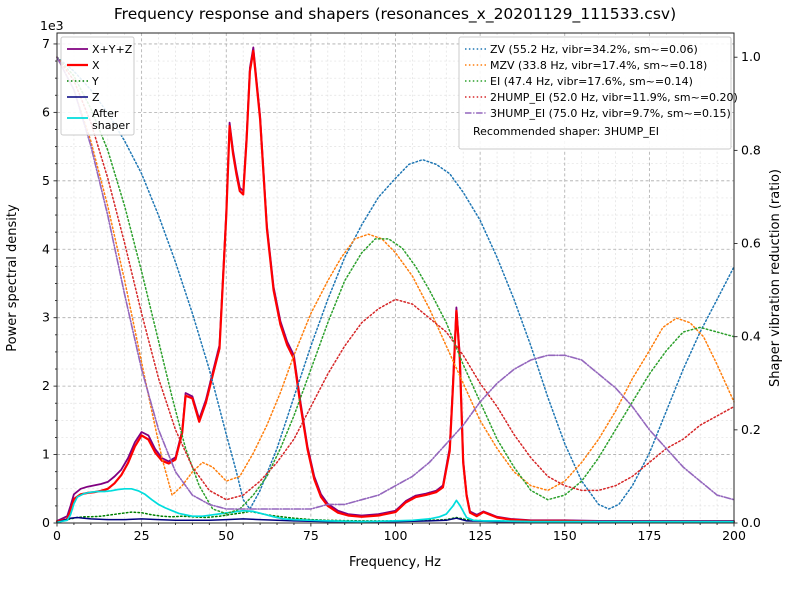 The image size is (800, 600). What do you see at coordinates (95, 81) in the screenshot?
I see `legend-label-y: Y` at bounding box center [95, 81].